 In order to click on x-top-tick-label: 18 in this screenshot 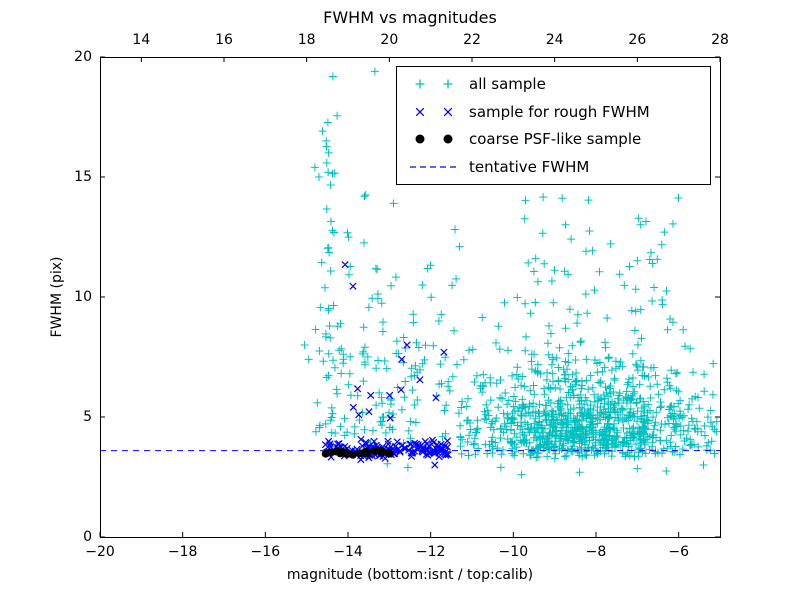, I will do `click(306, 40)`.